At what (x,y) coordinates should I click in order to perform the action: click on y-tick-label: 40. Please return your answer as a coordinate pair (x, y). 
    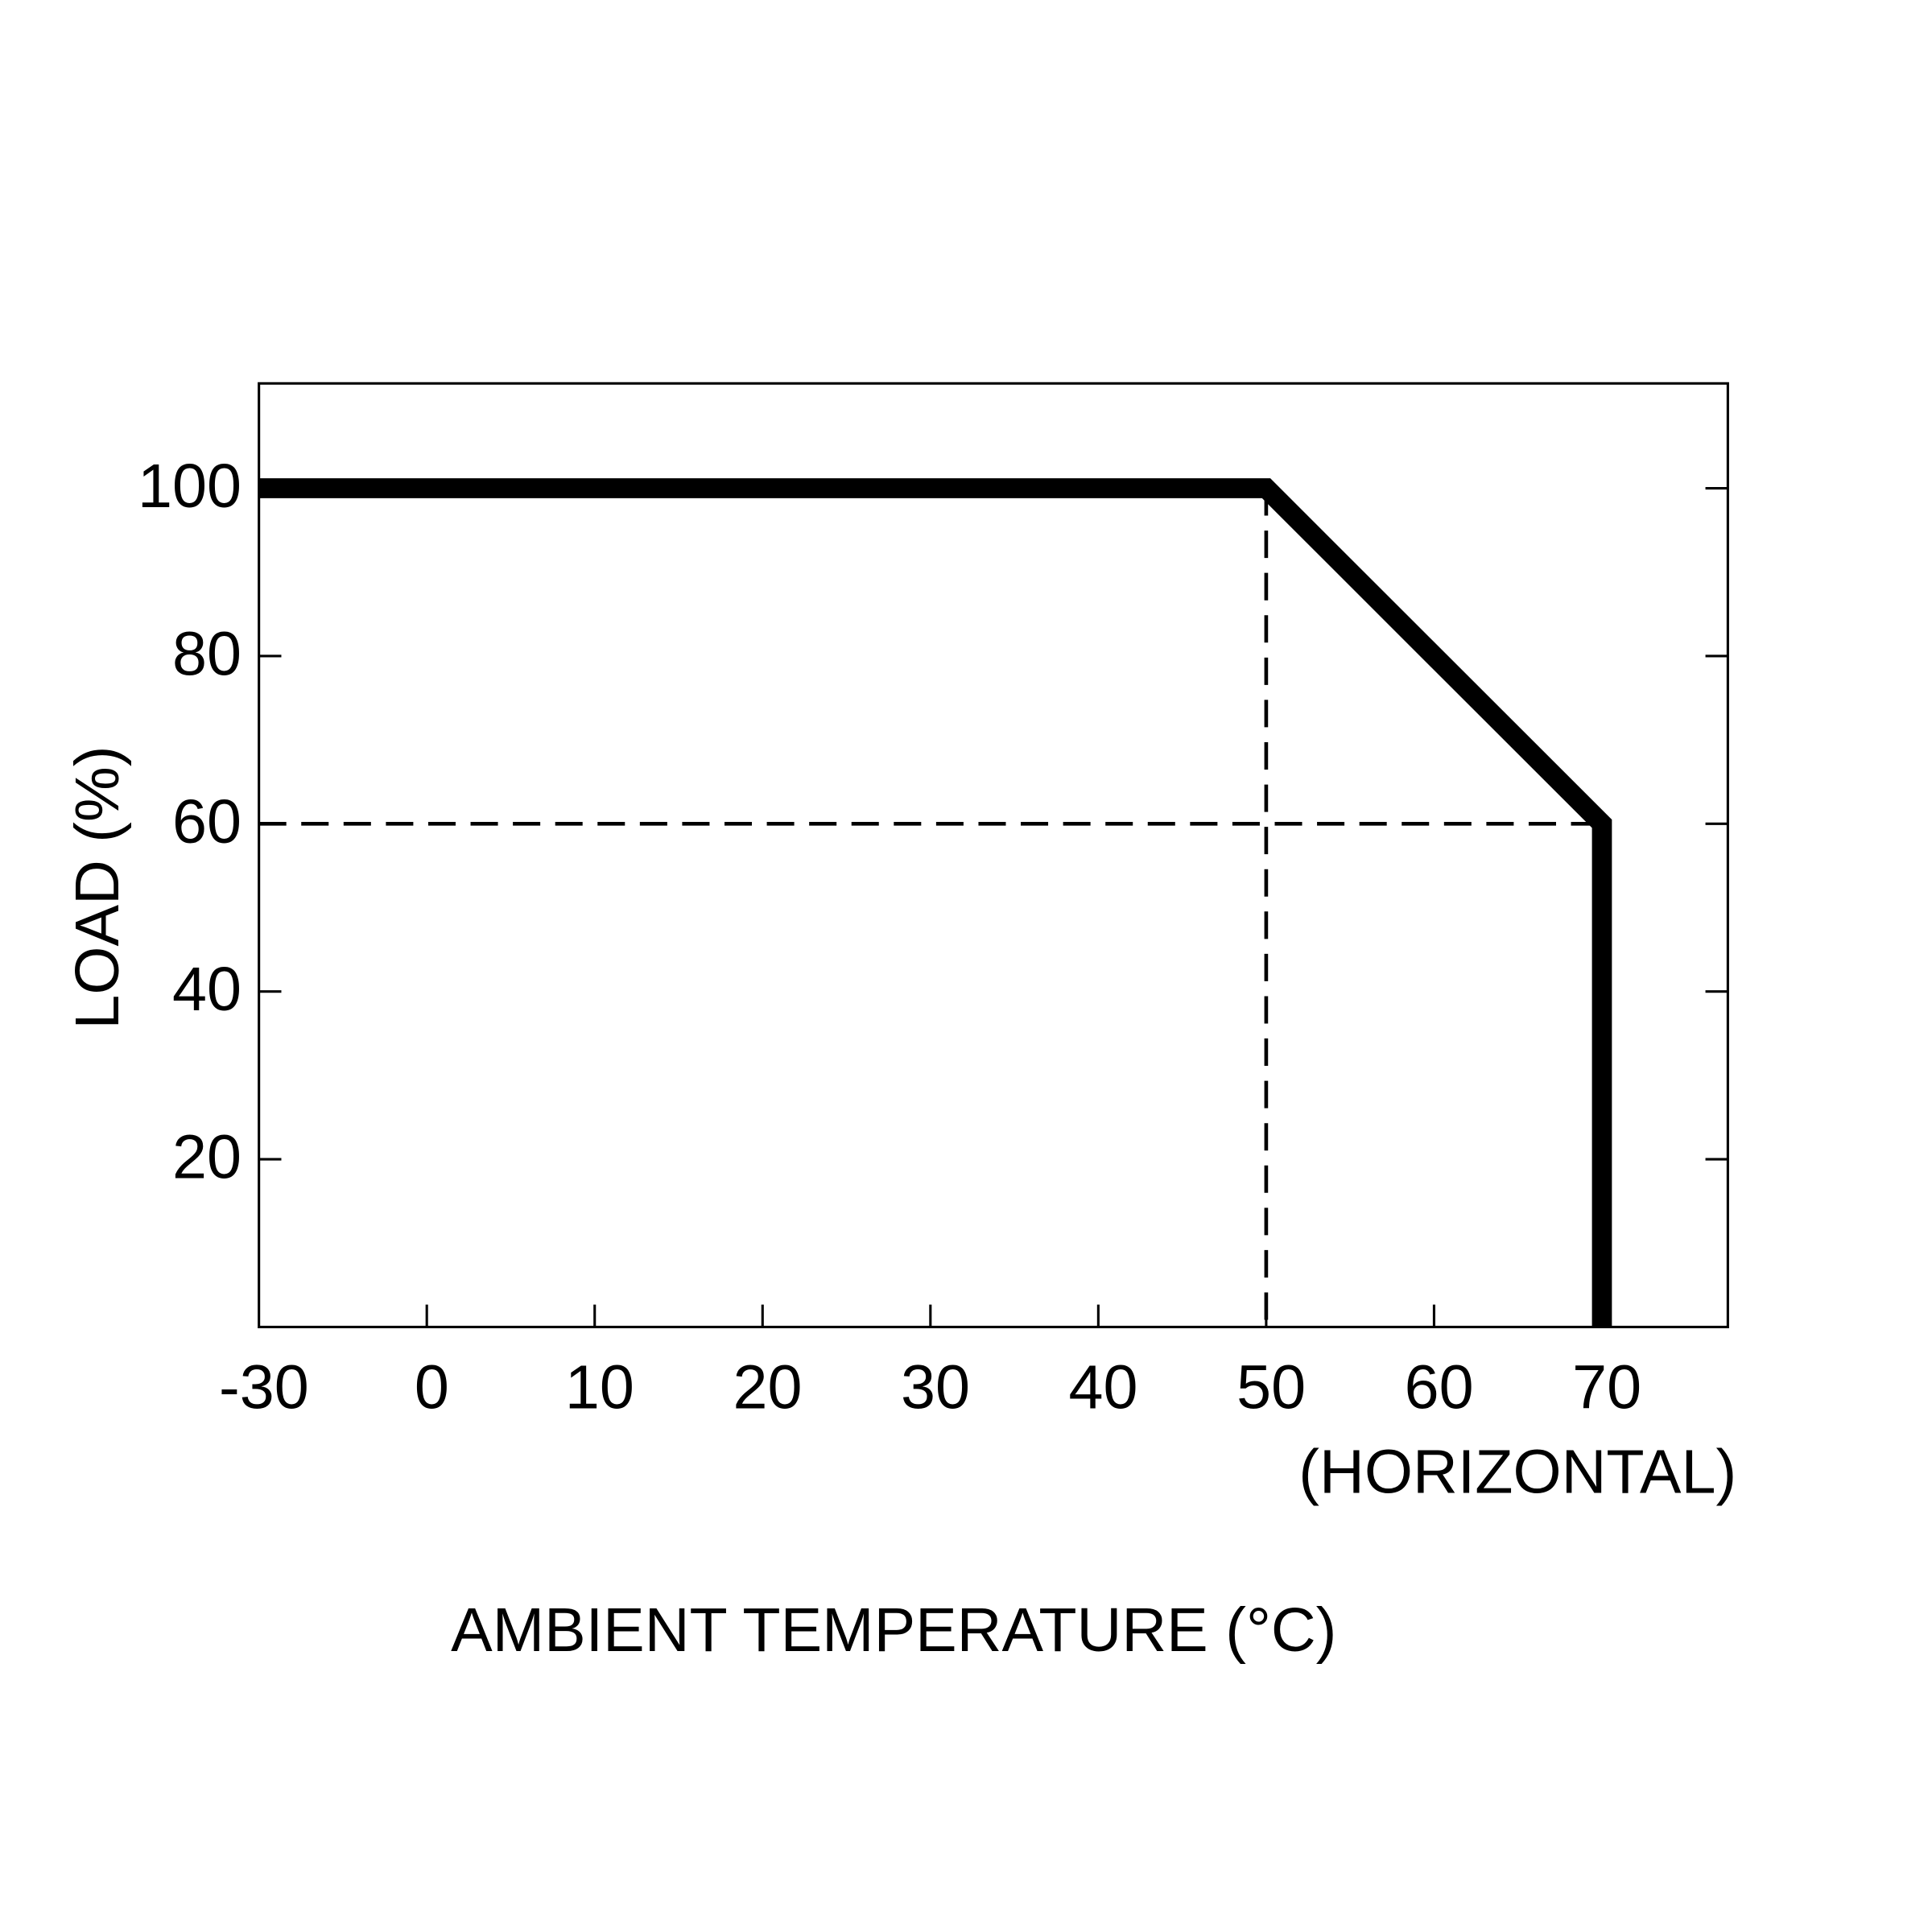
    Looking at the image, I should click on (207, 989).